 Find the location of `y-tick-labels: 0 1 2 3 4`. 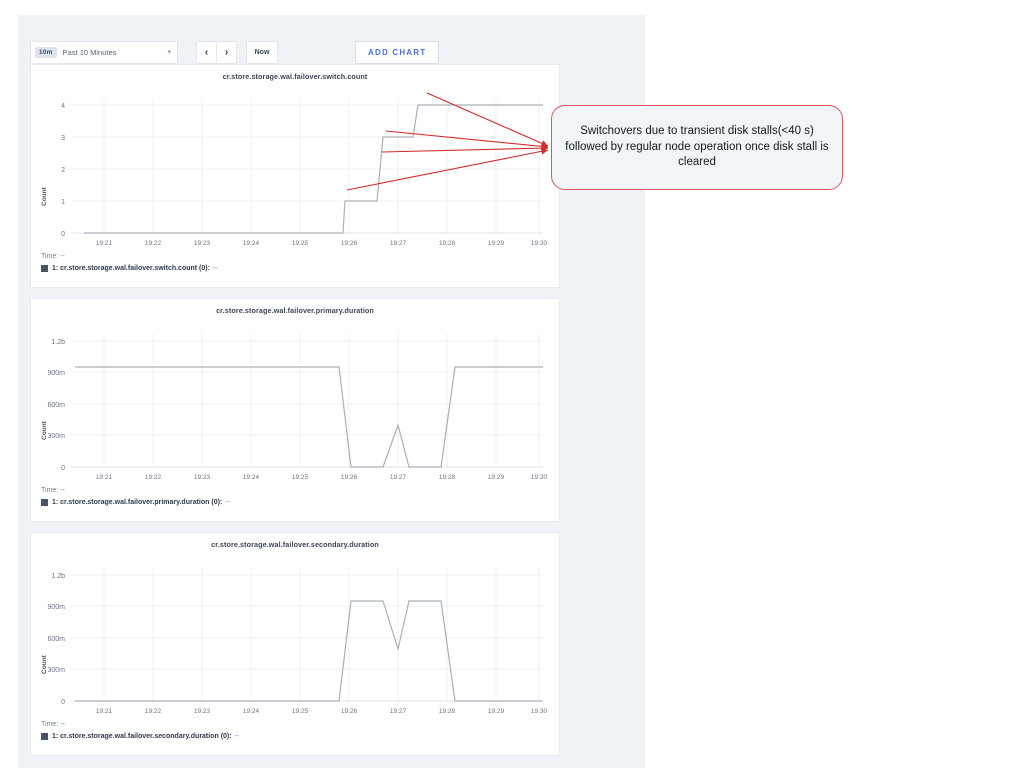

y-tick-labels: 0 1 2 3 4 is located at coordinates (63, 170).